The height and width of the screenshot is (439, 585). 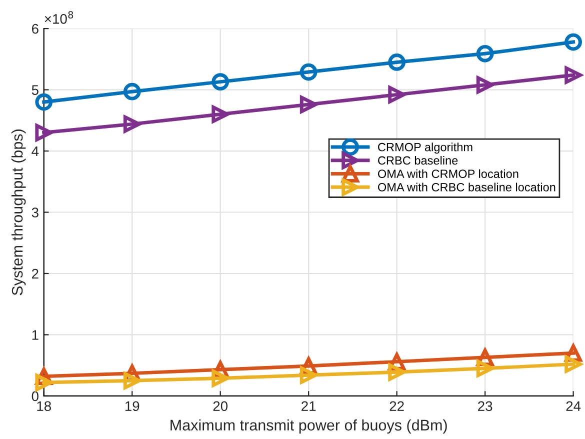 I want to click on x-tick-label: 21, so click(x=309, y=406).